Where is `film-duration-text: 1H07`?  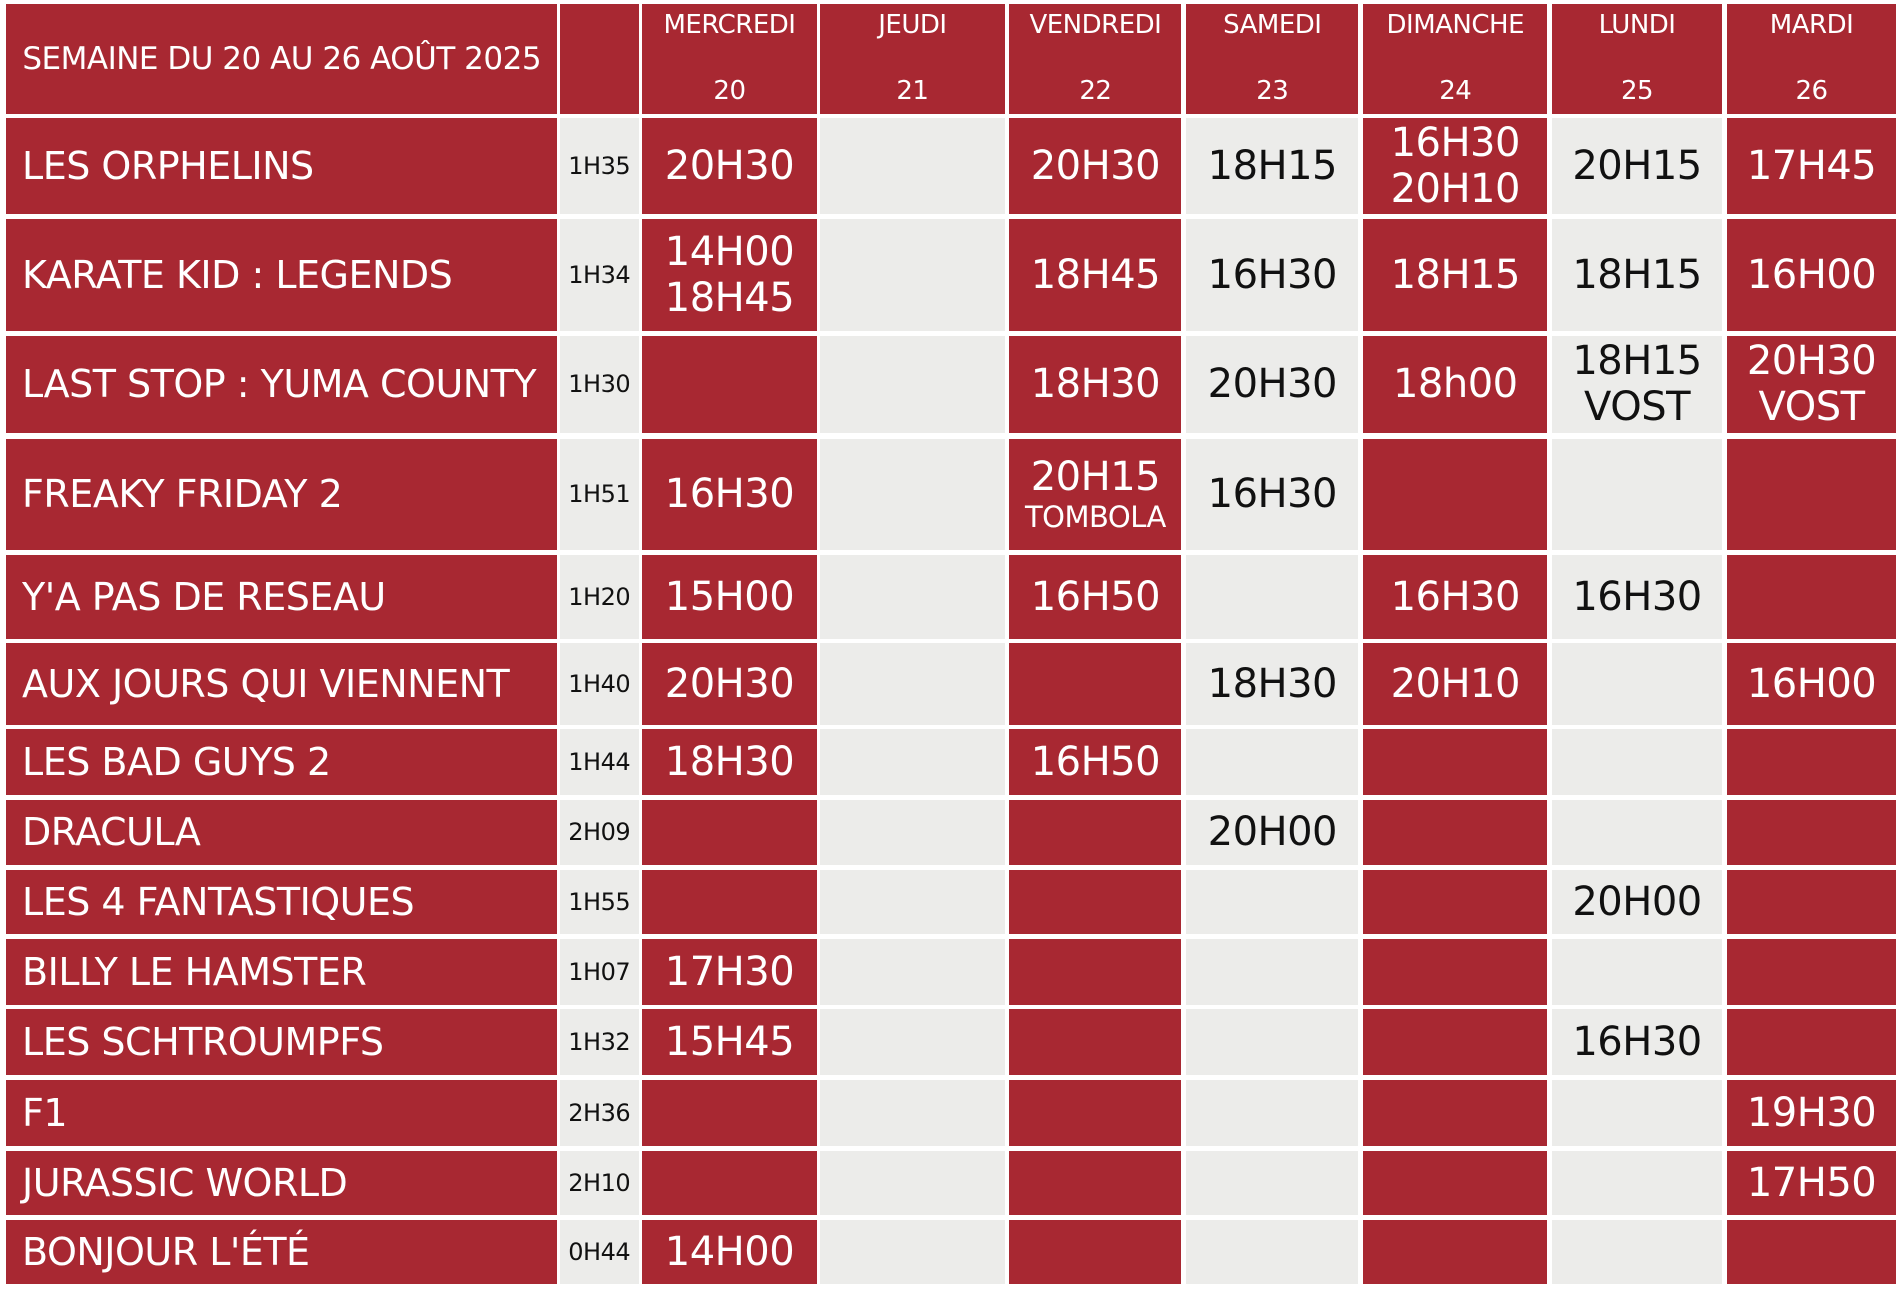 film-duration-text: 1H07 is located at coordinates (599, 971).